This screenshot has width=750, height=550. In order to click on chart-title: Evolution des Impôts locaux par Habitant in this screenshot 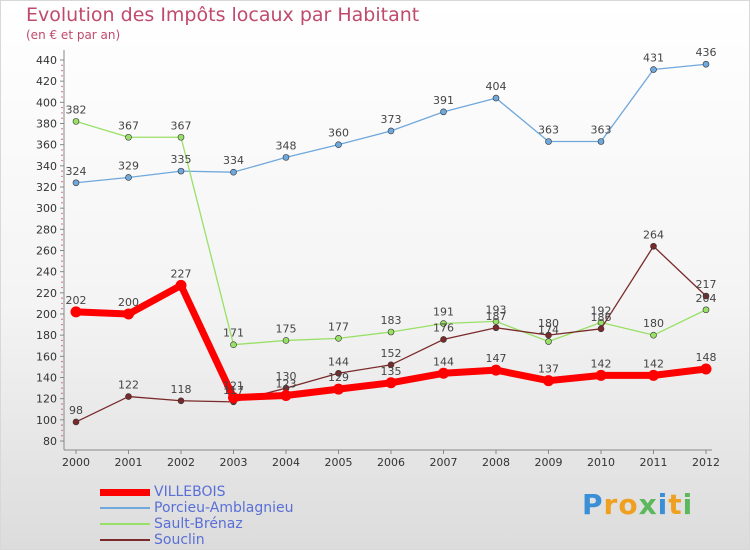, I will do `click(223, 15)`.